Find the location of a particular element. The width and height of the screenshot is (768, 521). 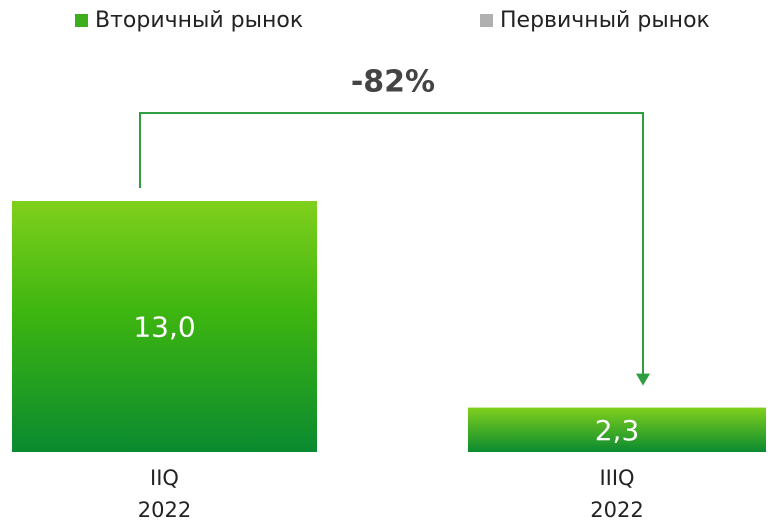

x-tick-label: IIQ 2022 is located at coordinates (164, 493).